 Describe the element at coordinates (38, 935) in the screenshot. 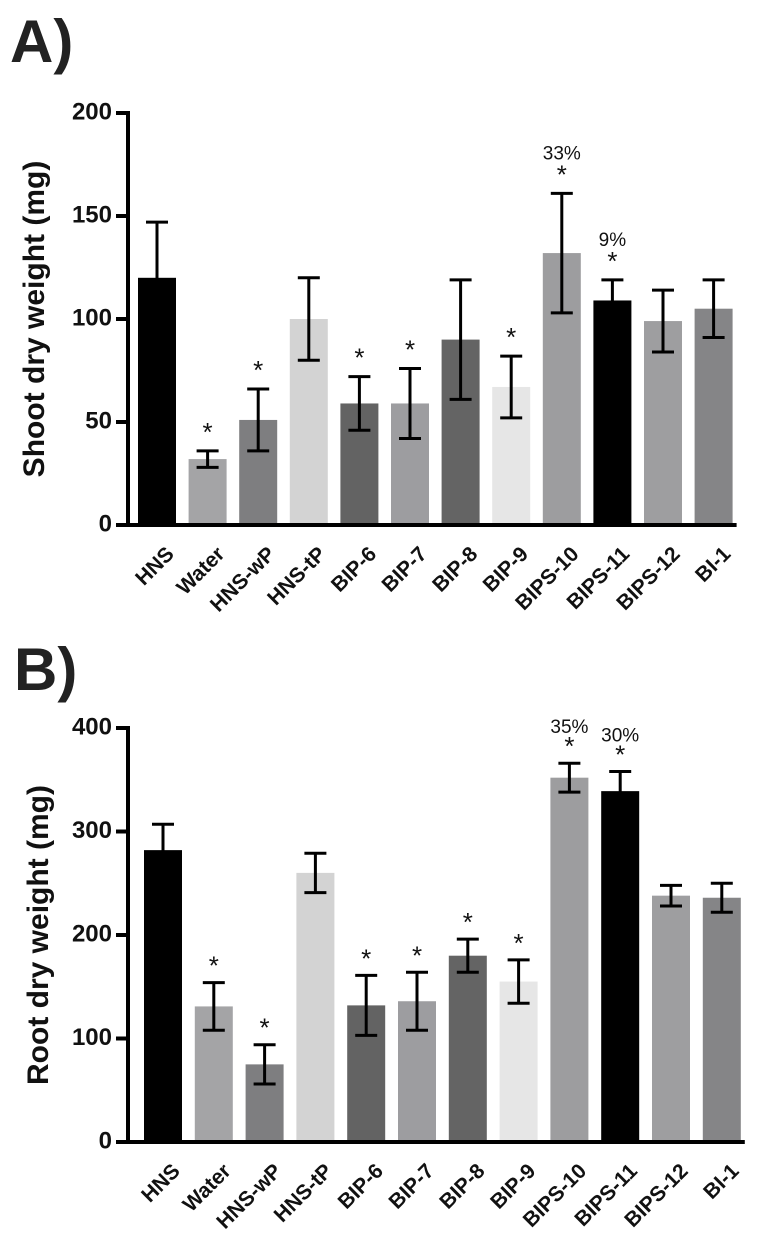

I see `y-axis-title: Root dry weight (mg)` at that location.